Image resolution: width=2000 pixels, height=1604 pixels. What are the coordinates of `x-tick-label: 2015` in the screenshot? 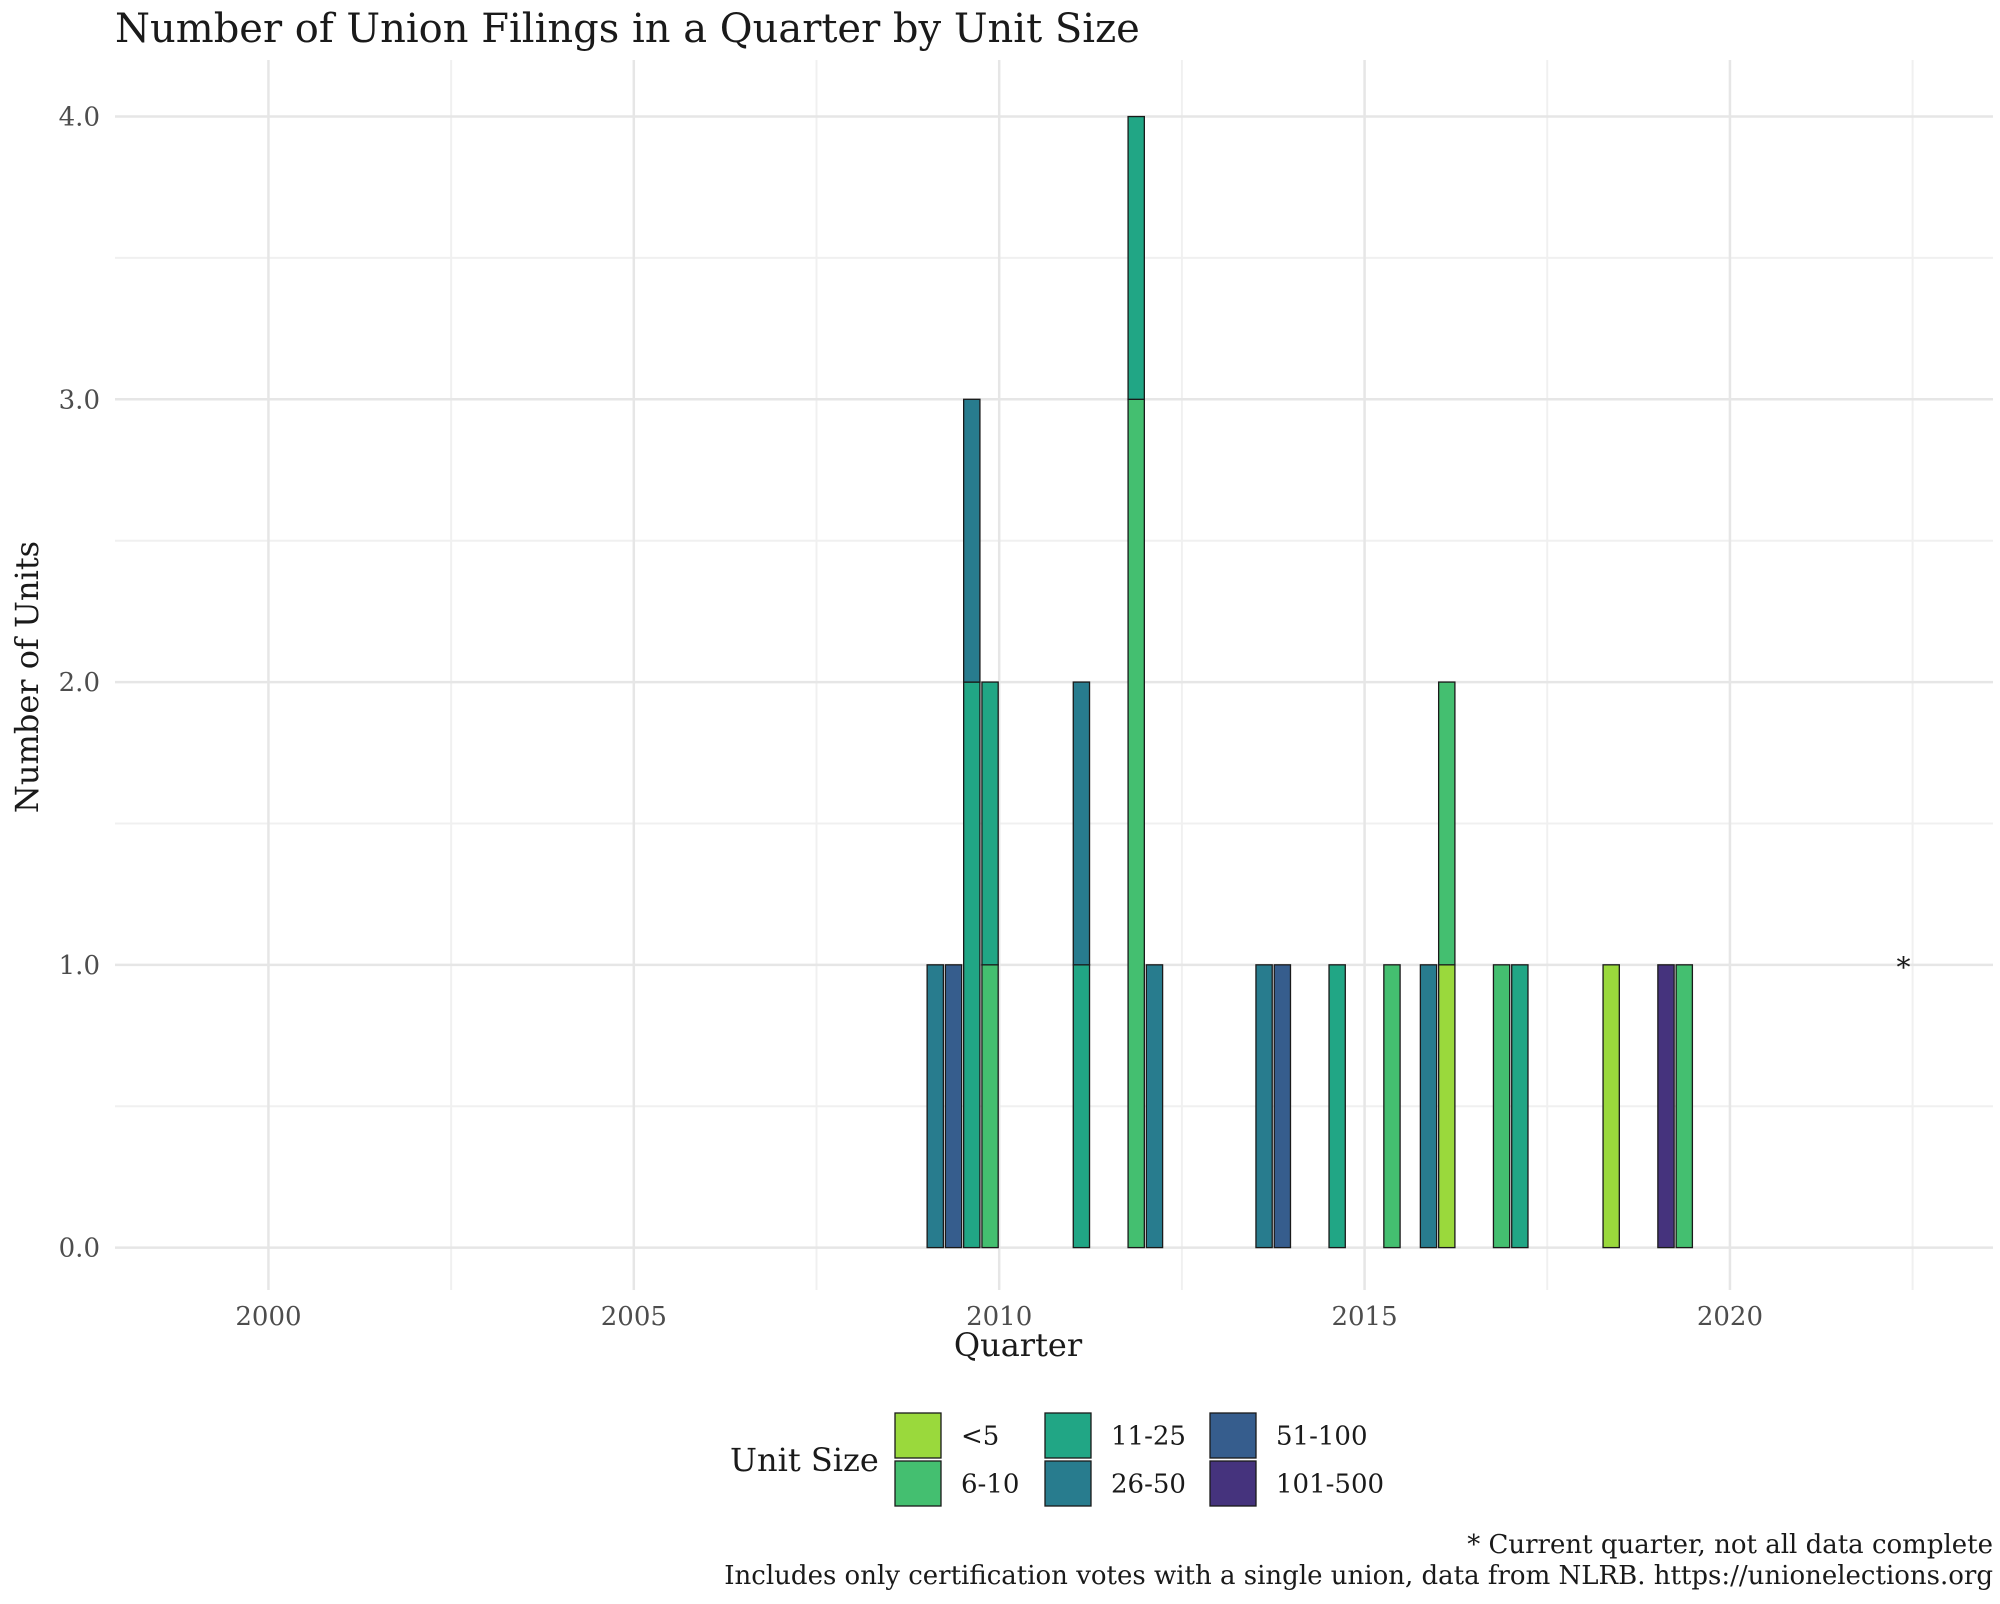 It's located at (1364, 1317).